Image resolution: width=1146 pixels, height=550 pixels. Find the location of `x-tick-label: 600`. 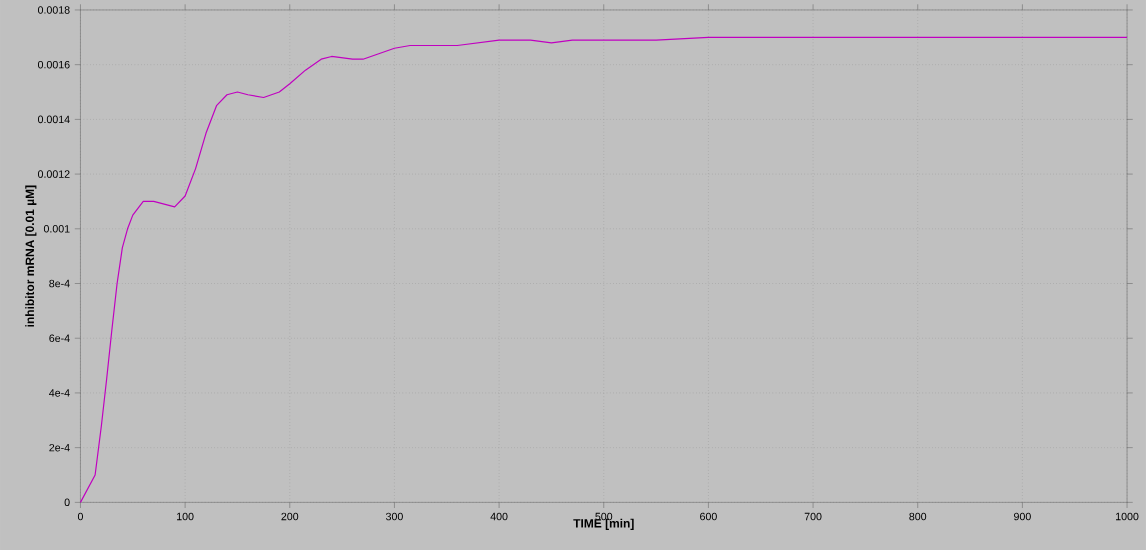

x-tick-label: 600 is located at coordinates (708, 516).